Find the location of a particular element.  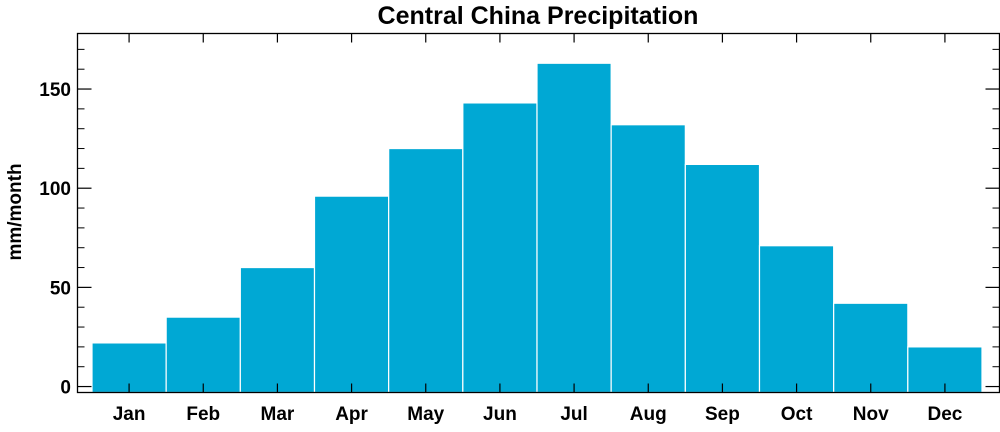

bar-nov is located at coordinates (871, 348).